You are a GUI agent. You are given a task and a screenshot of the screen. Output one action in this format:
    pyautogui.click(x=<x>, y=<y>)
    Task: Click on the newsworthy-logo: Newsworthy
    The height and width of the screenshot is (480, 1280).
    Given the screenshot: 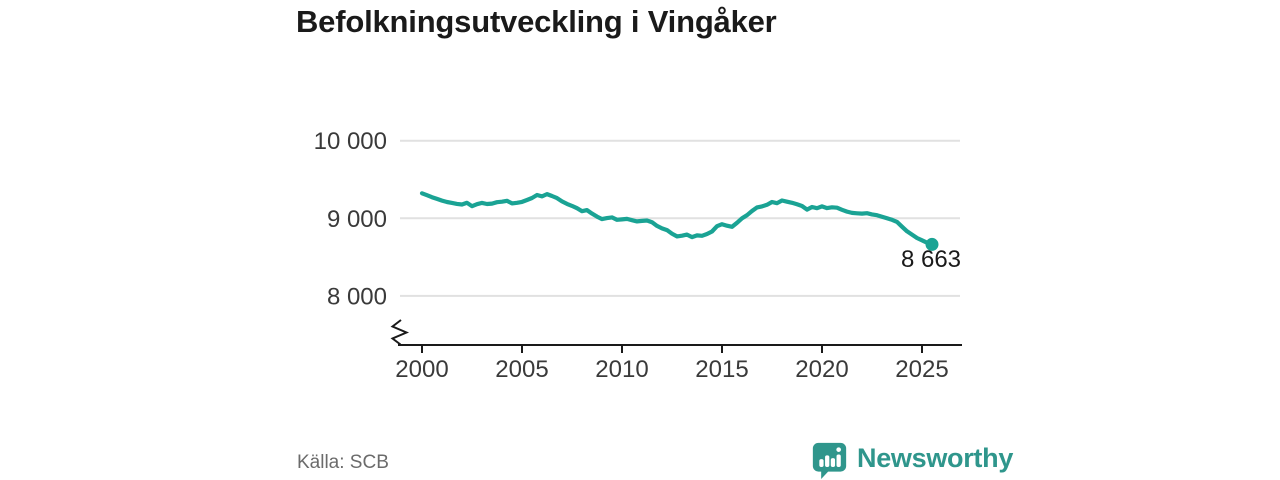 What is the action you would take?
    pyautogui.click(x=912, y=460)
    